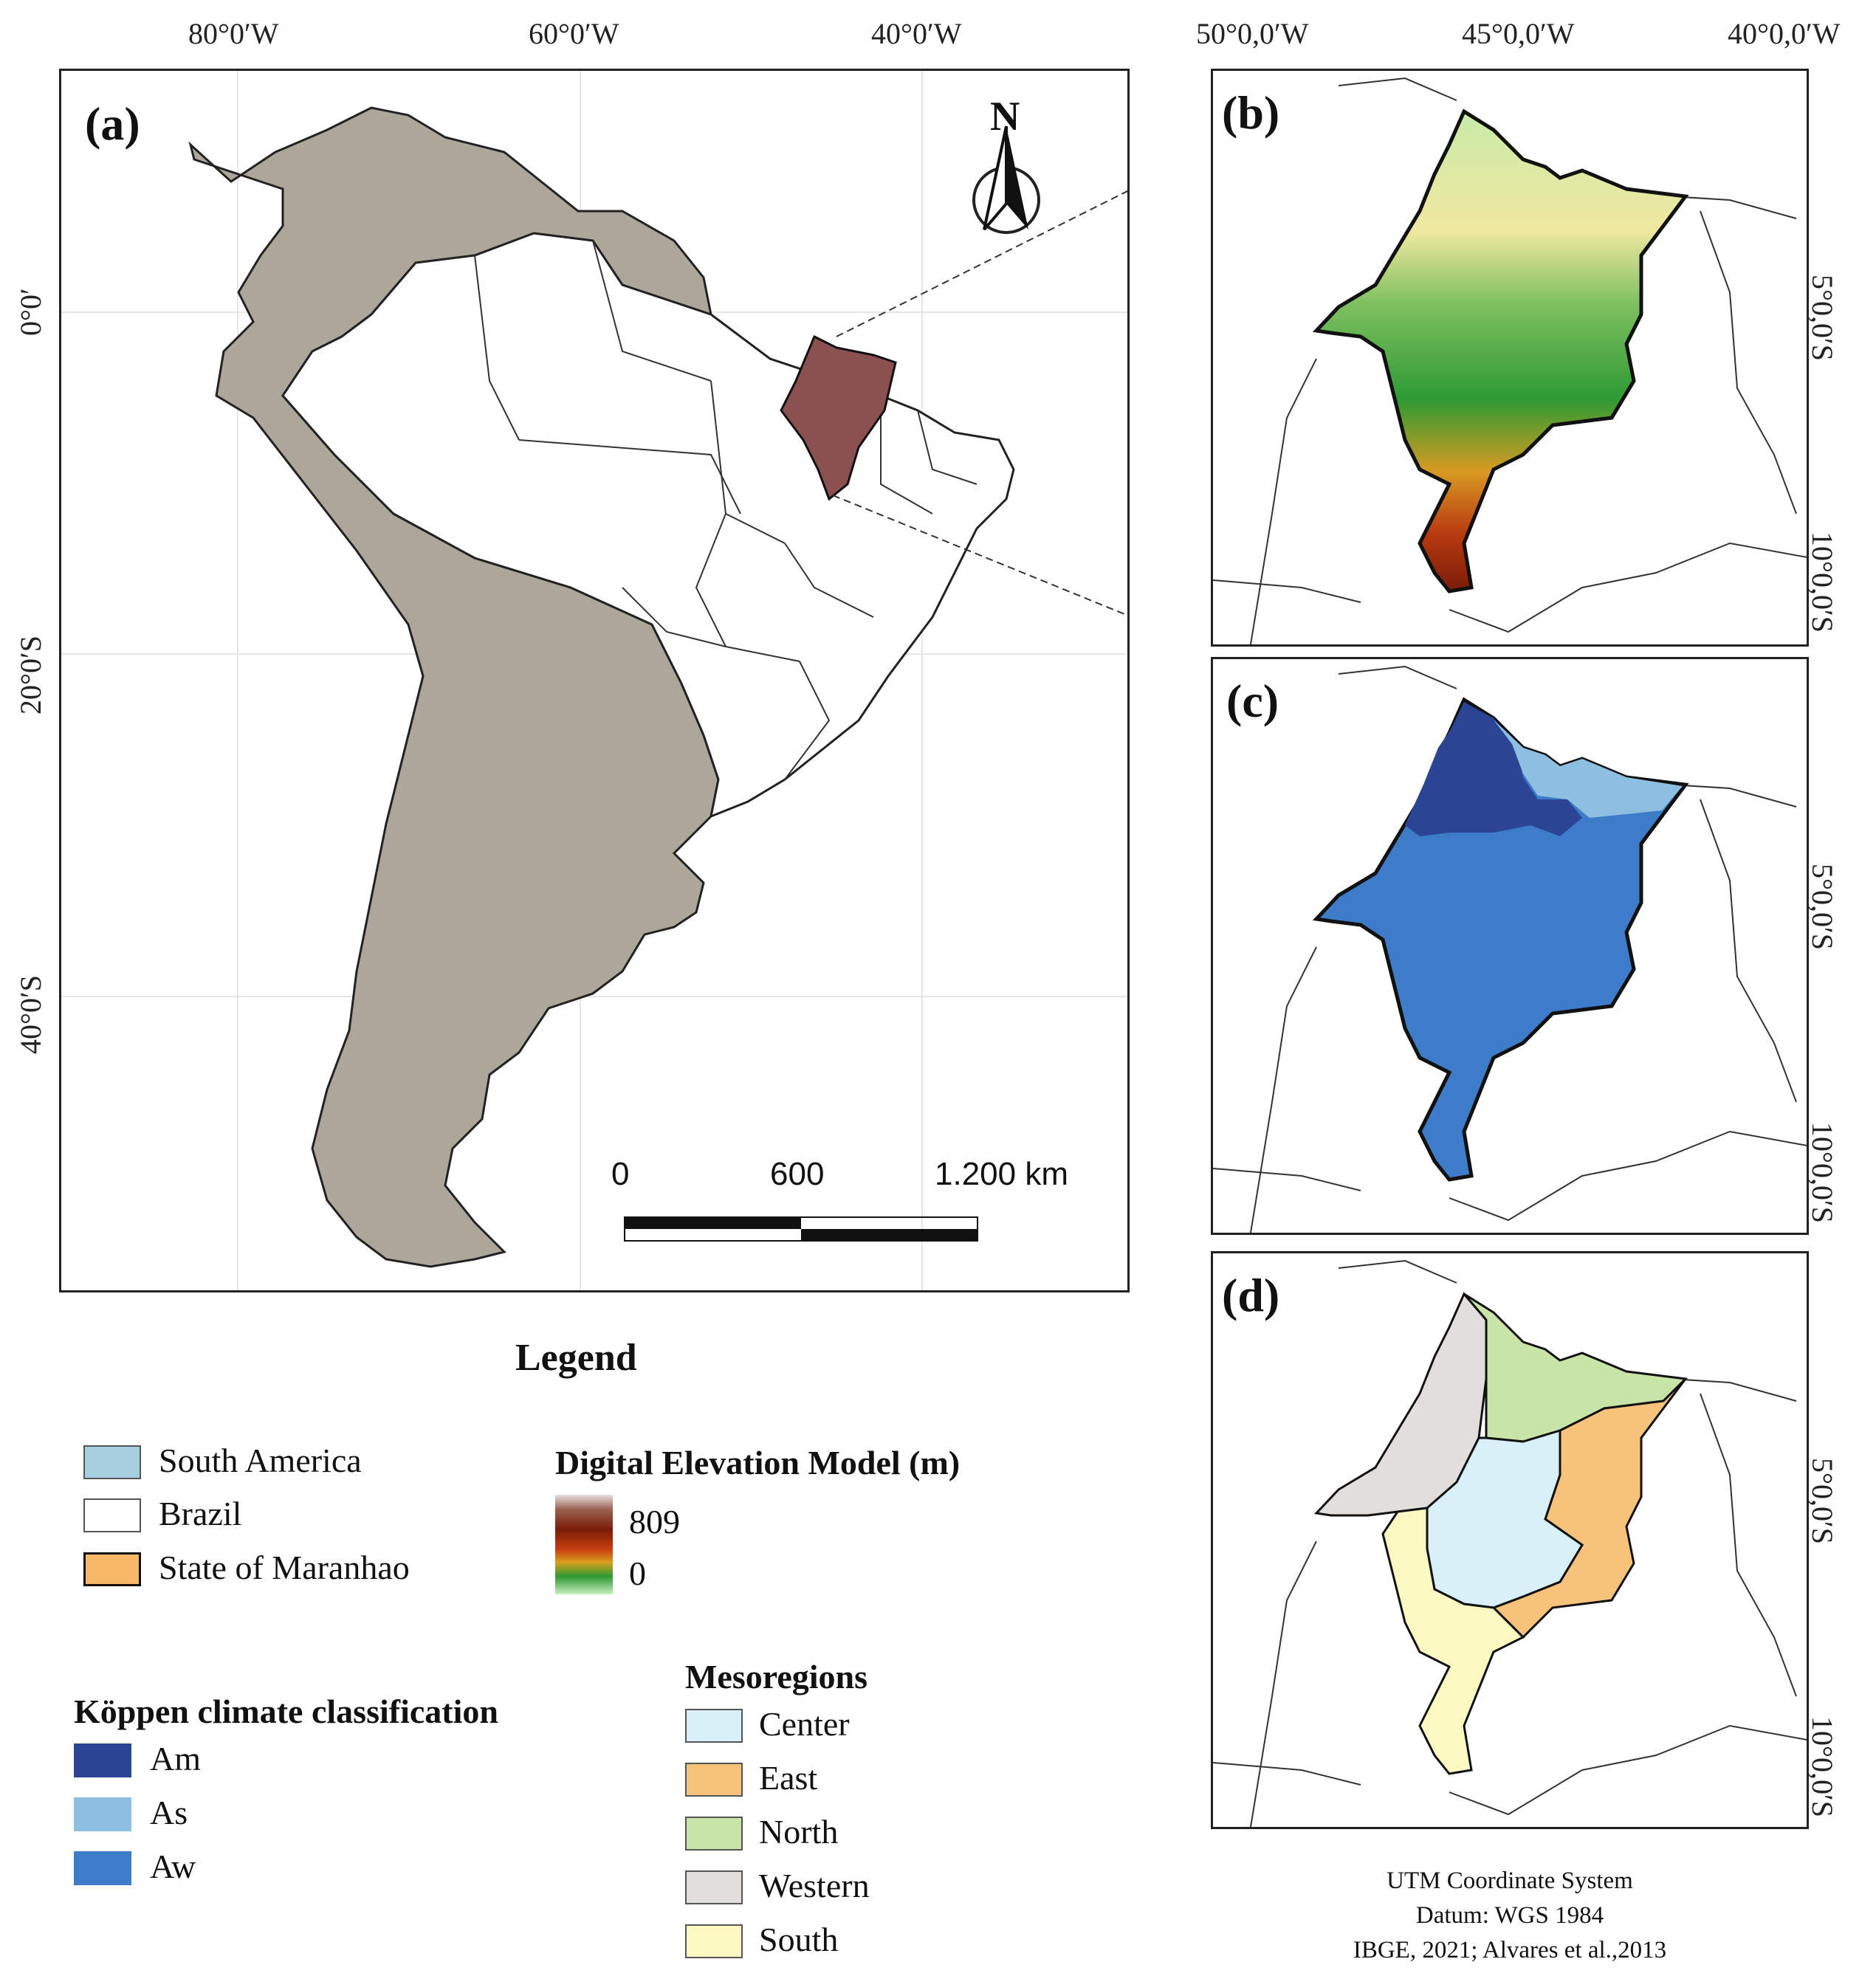  Describe the element at coordinates (1822, 1766) in the screenshot. I see `d-lat-tick-10s: 10°0,0′S` at that location.